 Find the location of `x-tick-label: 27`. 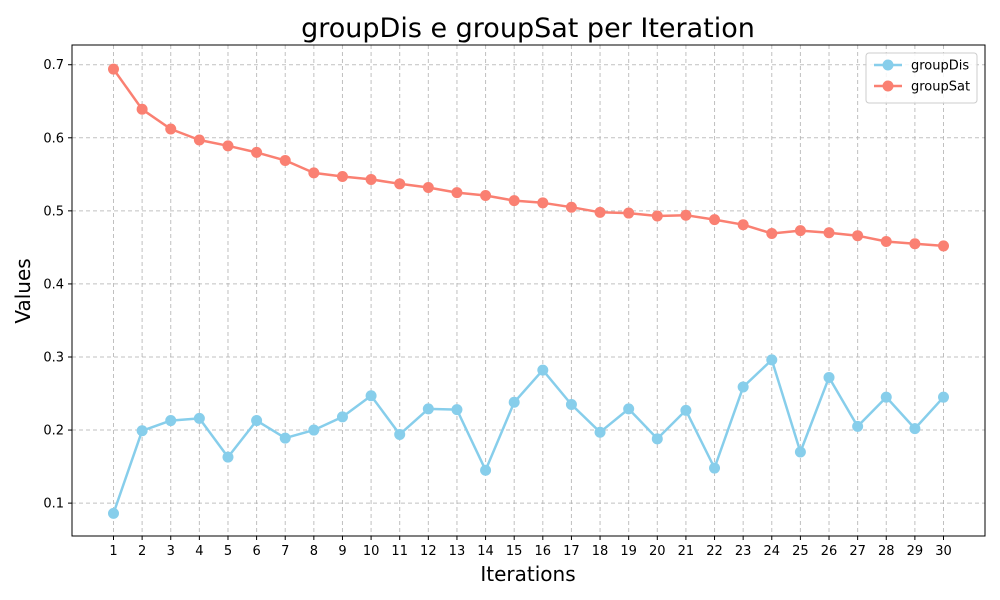

x-tick-label: 27 is located at coordinates (857, 551).